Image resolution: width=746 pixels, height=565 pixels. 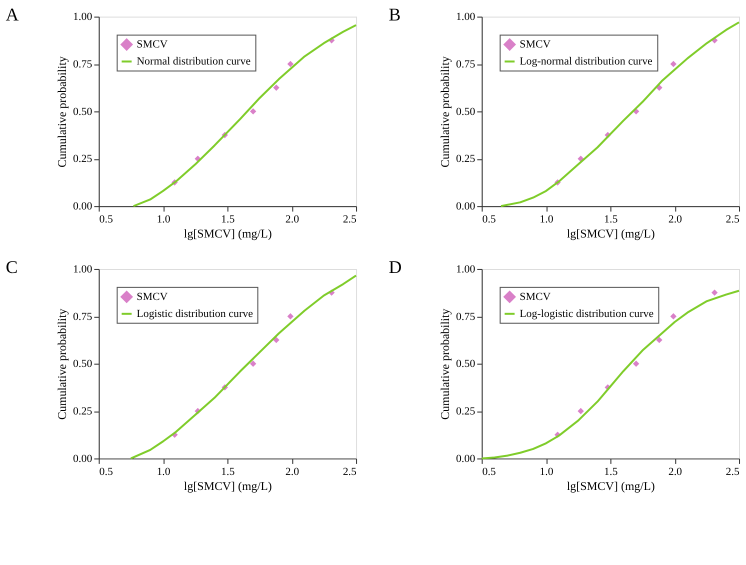 What do you see at coordinates (12, 14) in the screenshot?
I see `chart-title: A` at bounding box center [12, 14].